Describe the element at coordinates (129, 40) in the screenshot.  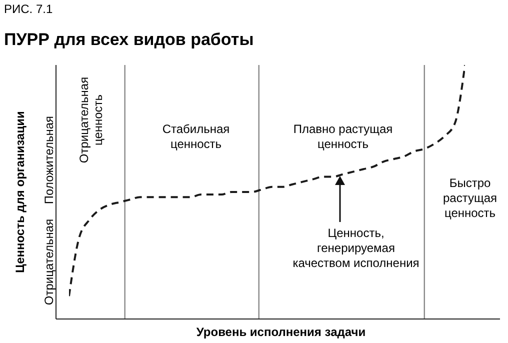
I see `chart-title: ПУРР для всех видов работы` at that location.